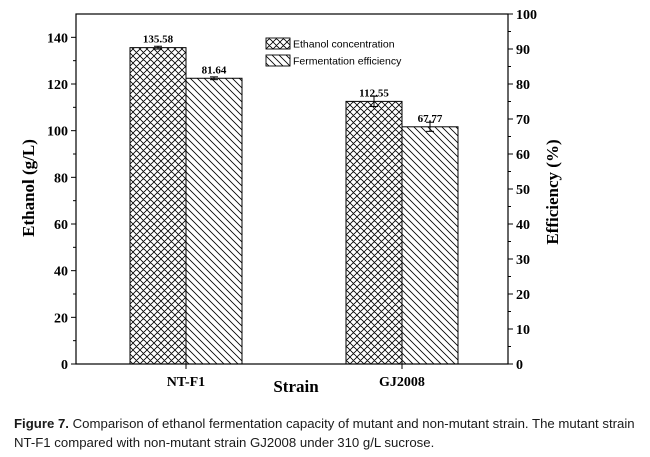 This screenshot has height=457, width=650. I want to click on legend-label: Fermentation efficiency, so click(347, 62).